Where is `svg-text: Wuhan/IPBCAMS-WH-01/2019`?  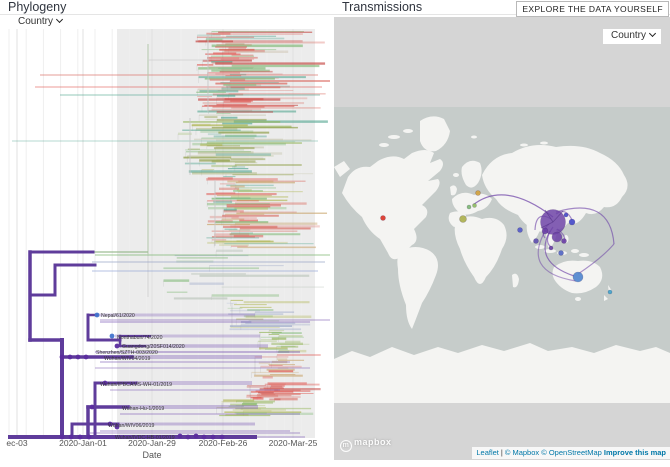 svg-text: Wuhan/IPBCAMS-WH-01/2019 is located at coordinates (136, 385).